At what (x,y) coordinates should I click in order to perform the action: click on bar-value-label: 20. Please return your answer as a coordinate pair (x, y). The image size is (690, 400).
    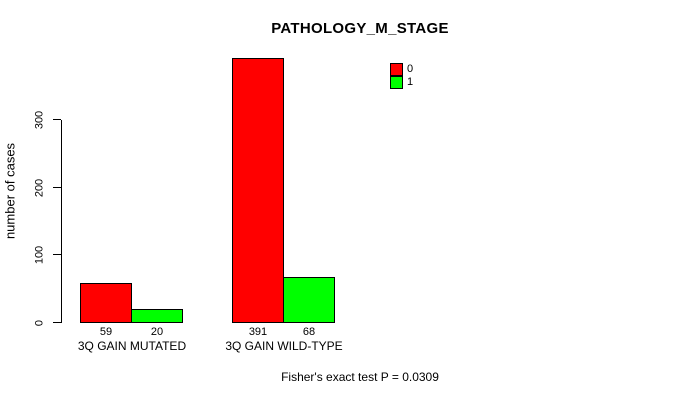
    Looking at the image, I should click on (157, 332).